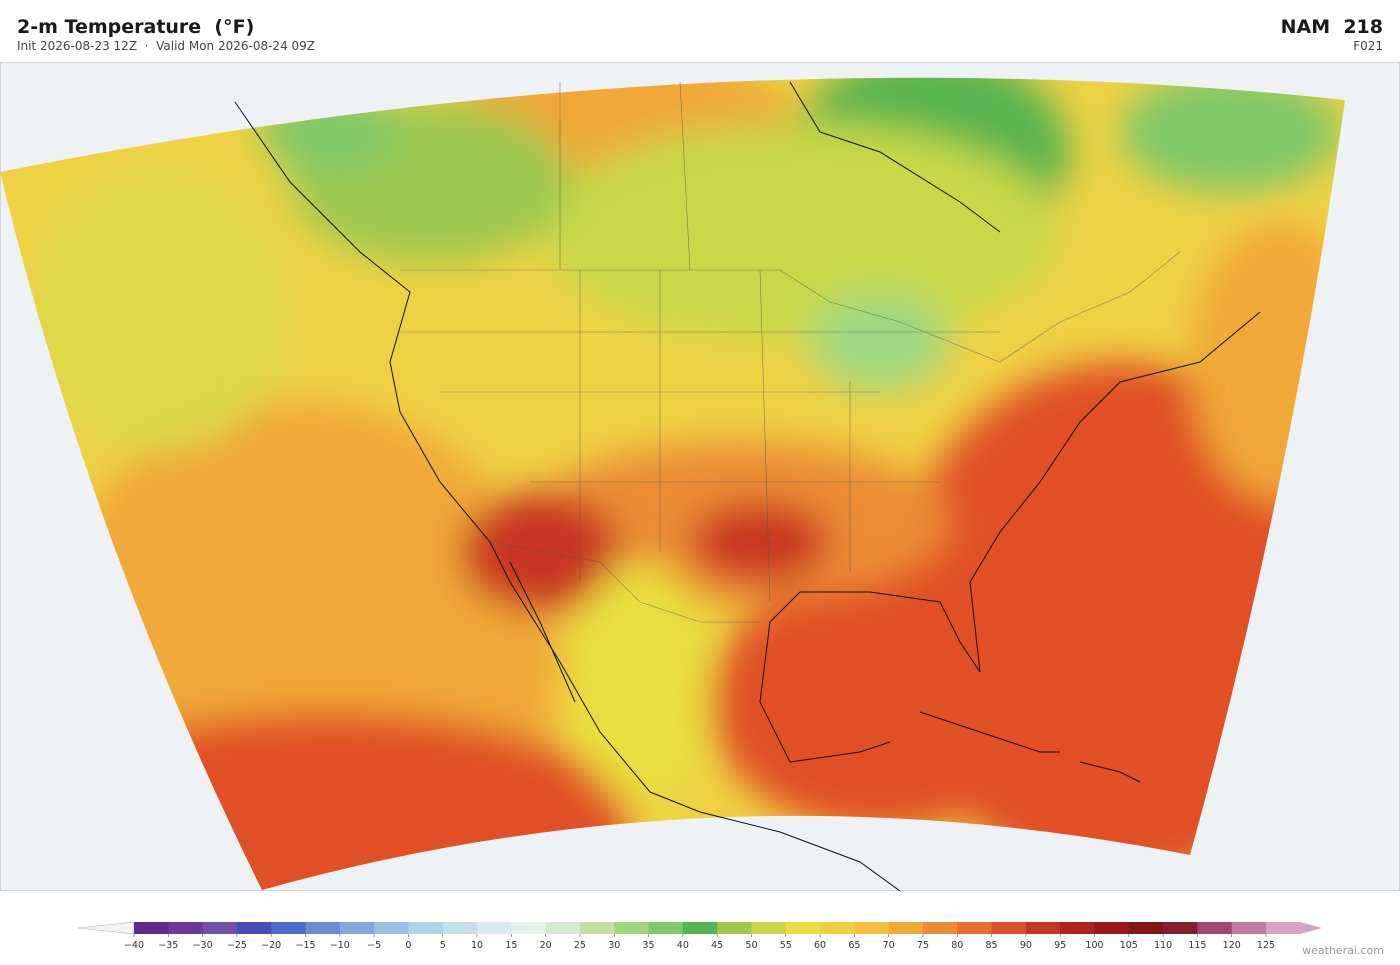 Image resolution: width=1400 pixels, height=965 pixels. I want to click on under-arrow, so click(106, 928).